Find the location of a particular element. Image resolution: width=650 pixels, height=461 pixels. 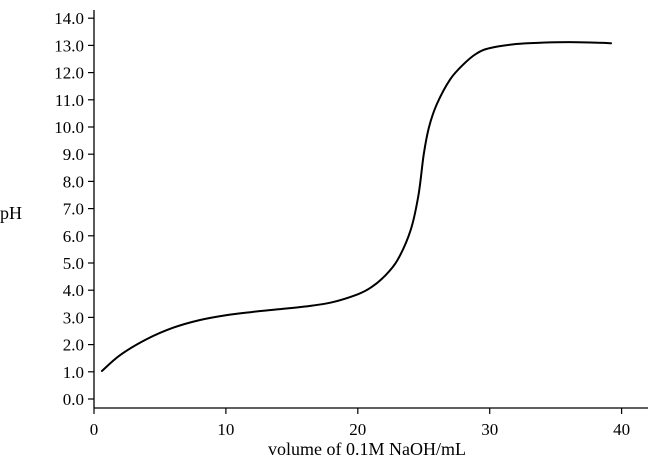

y-tick-label: 3.0 is located at coordinates (73, 317).